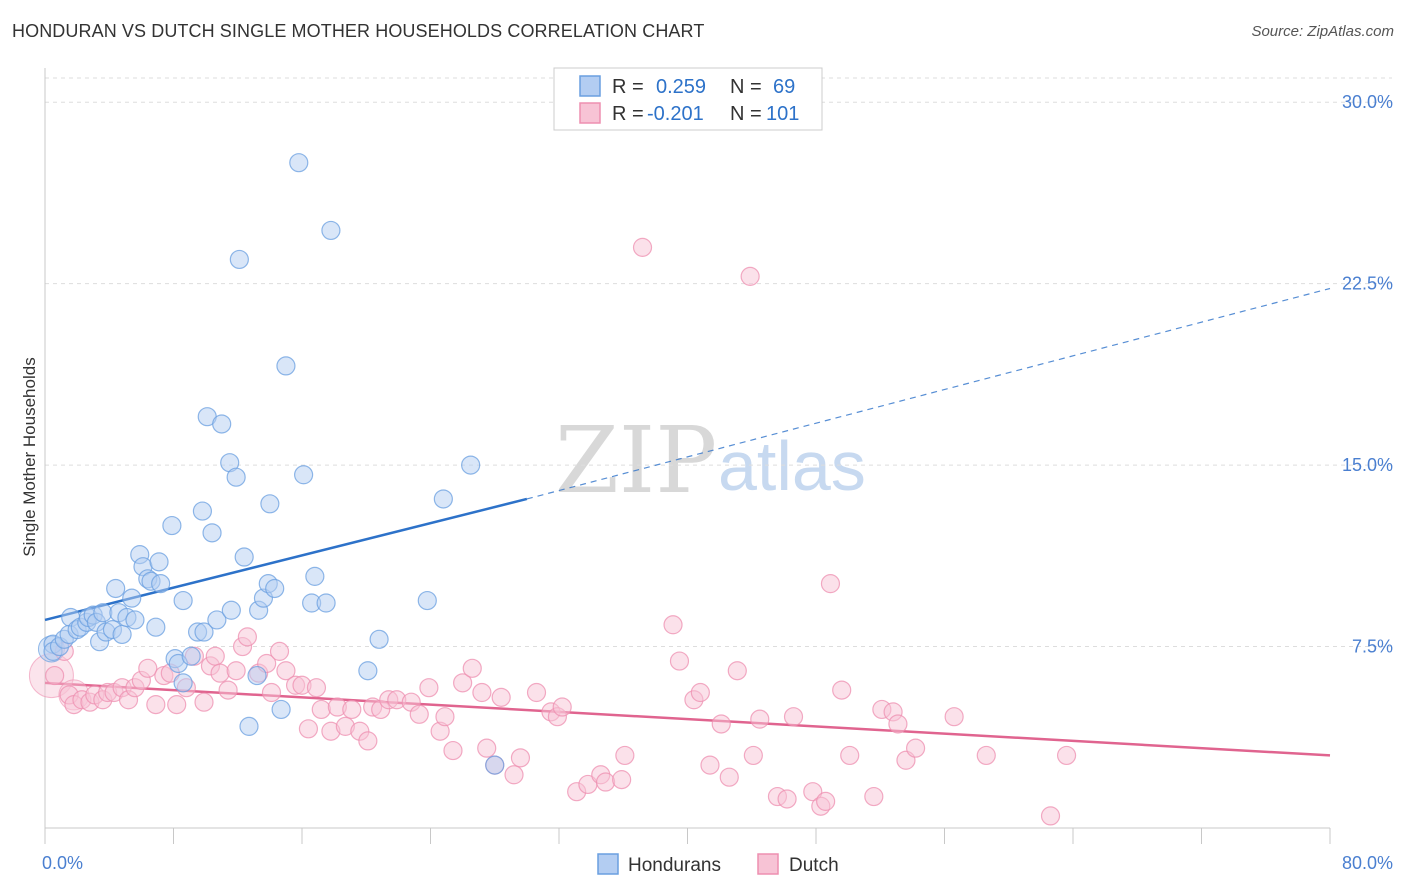  I want to click on series-legend: Hondurans Dutch, so click(718, 864).